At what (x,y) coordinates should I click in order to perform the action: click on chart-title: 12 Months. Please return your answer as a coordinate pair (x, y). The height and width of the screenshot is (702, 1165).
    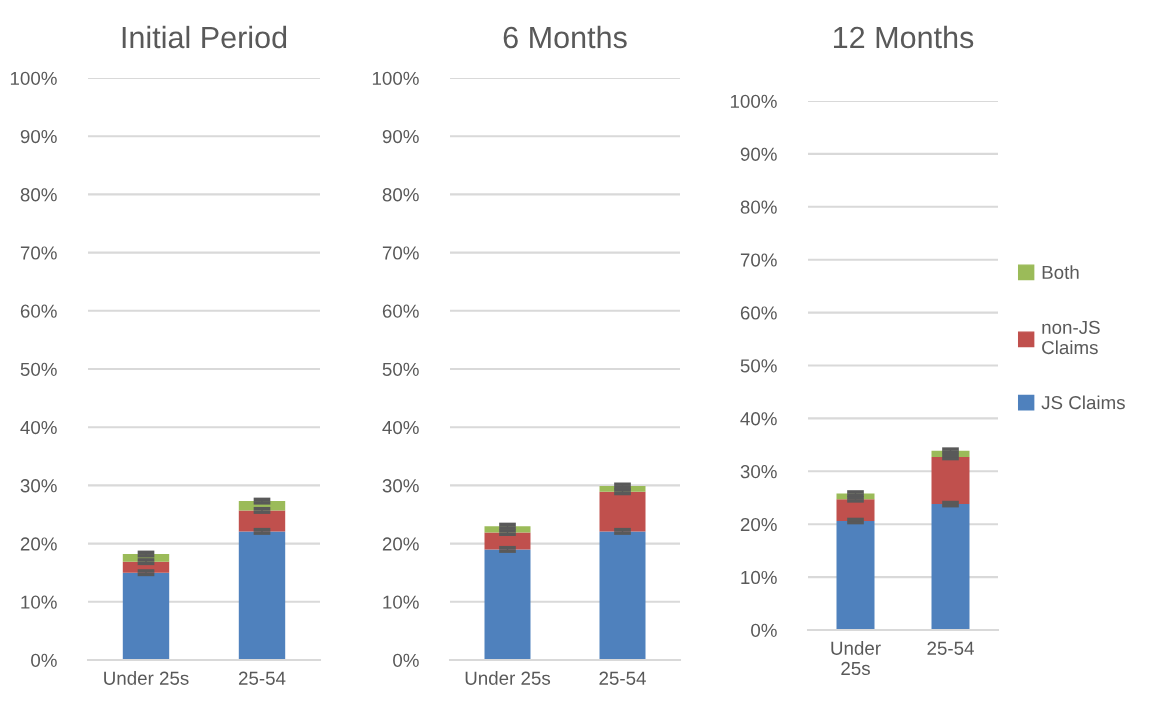
    Looking at the image, I should click on (904, 37).